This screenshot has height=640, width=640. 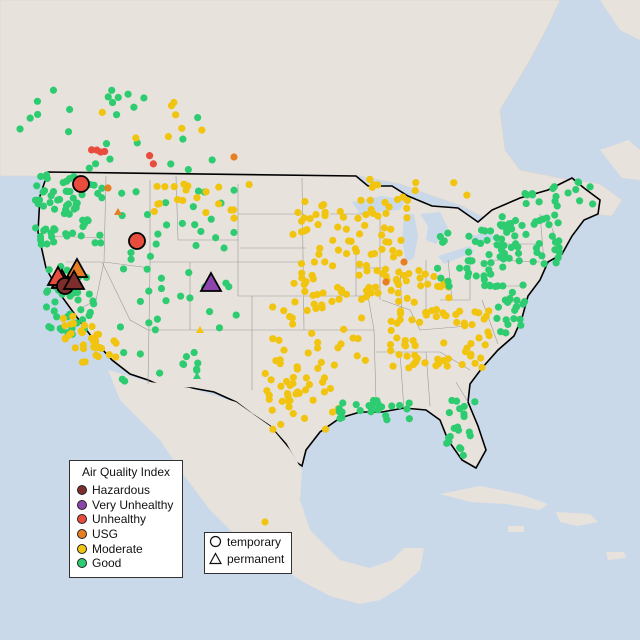 What do you see at coordinates (516, 529) in the screenshot?
I see `jamaica` at bounding box center [516, 529].